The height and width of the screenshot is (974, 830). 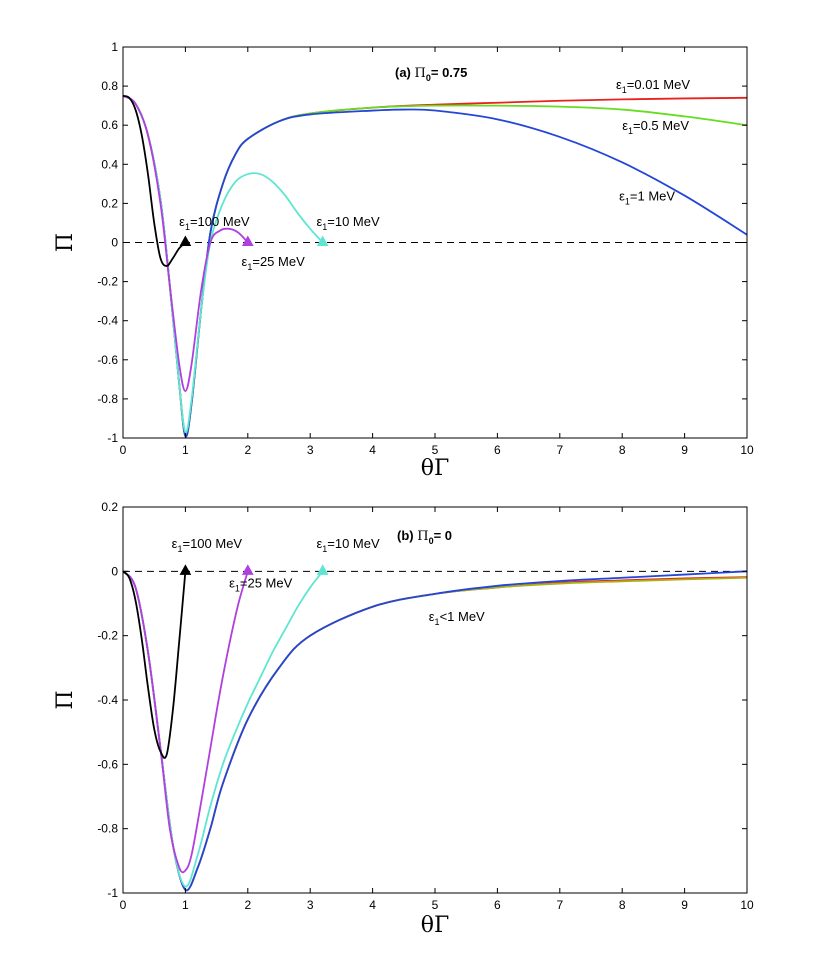 I want to click on panel-a-y-tick-label: 0.4, so click(x=109, y=164).